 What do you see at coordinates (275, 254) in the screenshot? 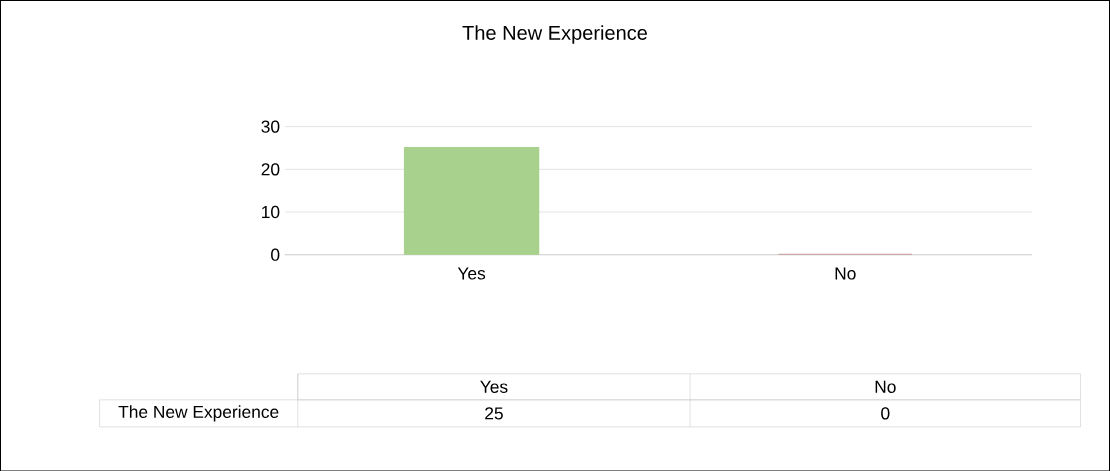
I see `y-tick-label: 0` at bounding box center [275, 254].